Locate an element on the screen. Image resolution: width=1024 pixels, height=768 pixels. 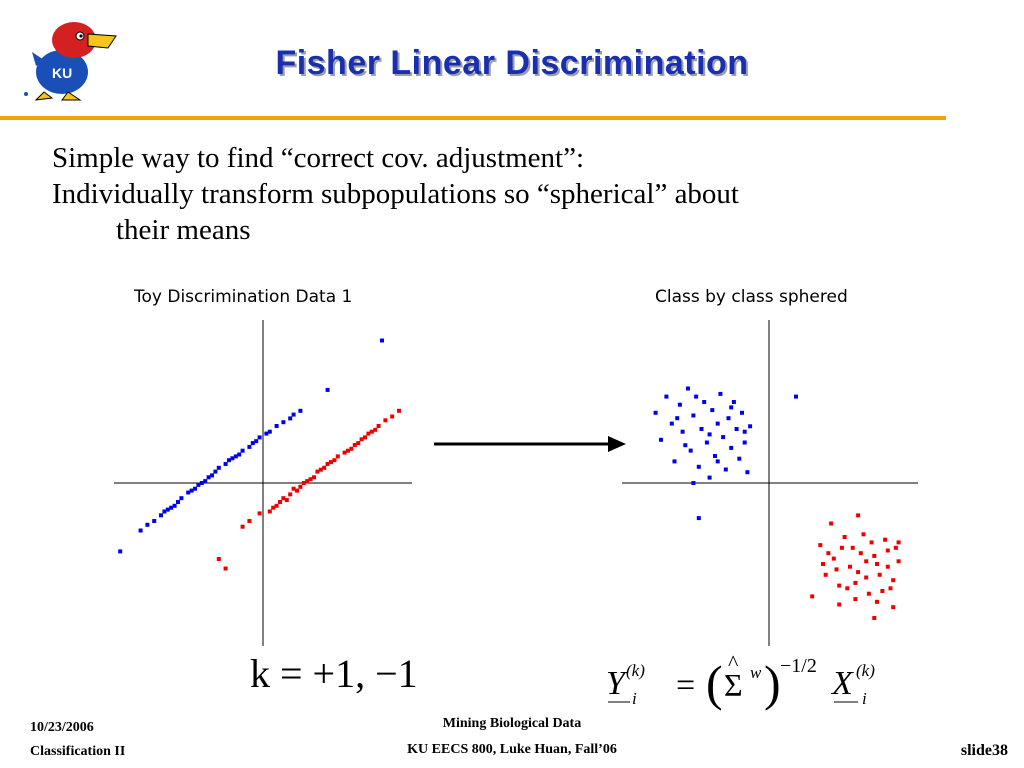
bullet-line-2-continuation: their means is located at coordinates (183, 230).